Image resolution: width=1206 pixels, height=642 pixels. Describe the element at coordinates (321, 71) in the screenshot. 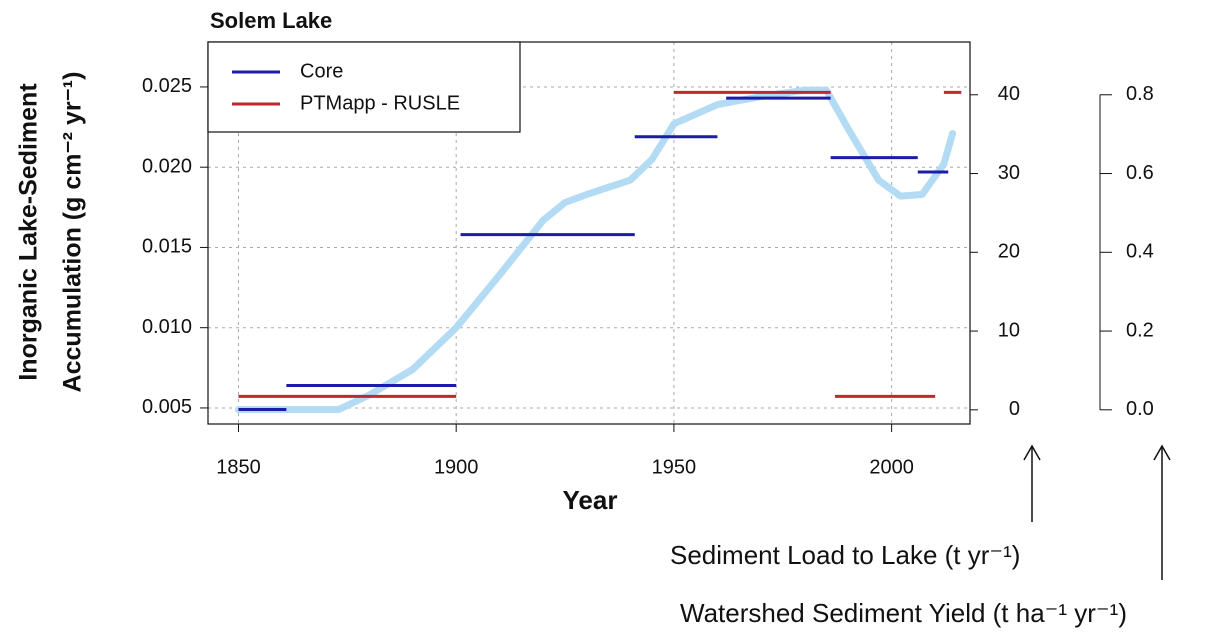

I see `legend-label: Core` at that location.